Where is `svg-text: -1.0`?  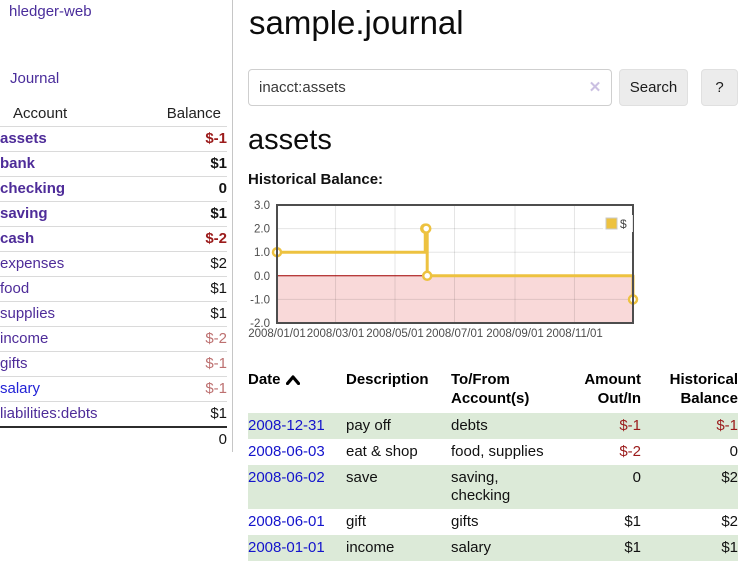
svg-text: -1.0 is located at coordinates (260, 300).